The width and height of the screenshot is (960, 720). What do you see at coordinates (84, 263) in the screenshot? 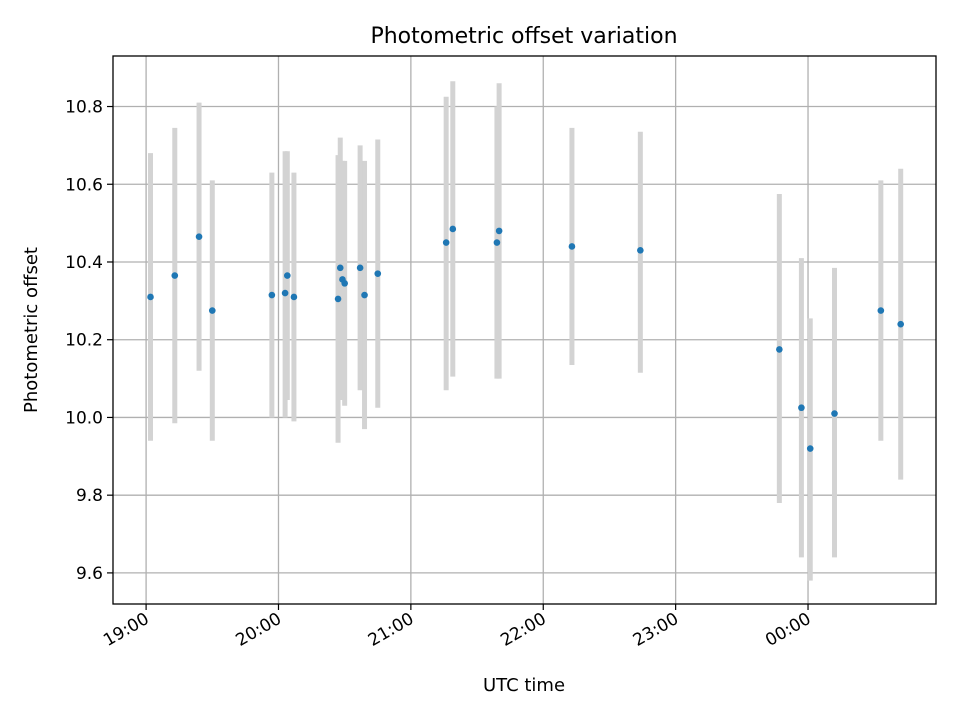
I see `y-tick-label: 10.4` at bounding box center [84, 263].